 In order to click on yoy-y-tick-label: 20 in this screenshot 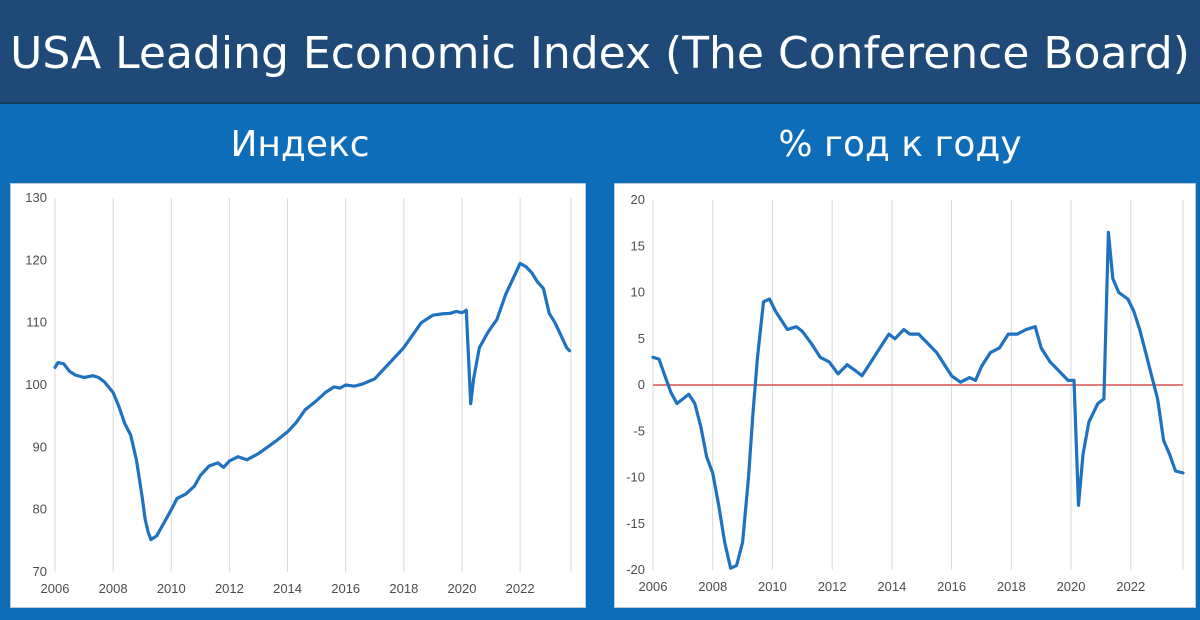, I will do `click(638, 199)`.